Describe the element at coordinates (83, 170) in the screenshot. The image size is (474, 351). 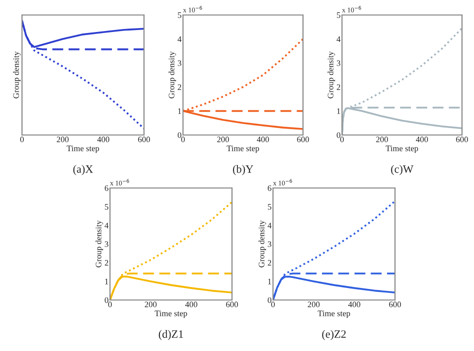
I see `text: (a)X` at that location.